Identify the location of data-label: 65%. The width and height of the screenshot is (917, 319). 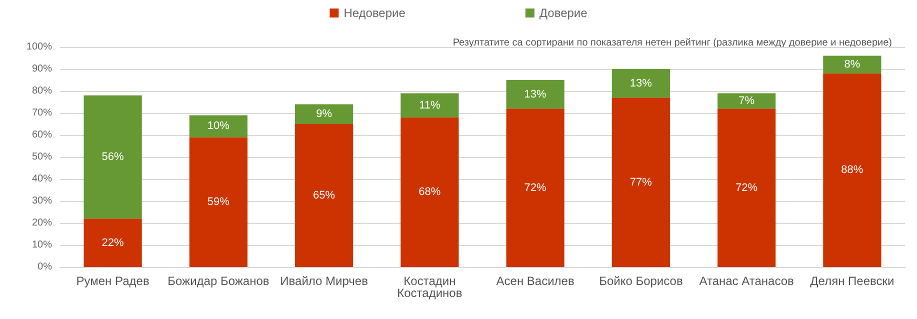
(324, 196).